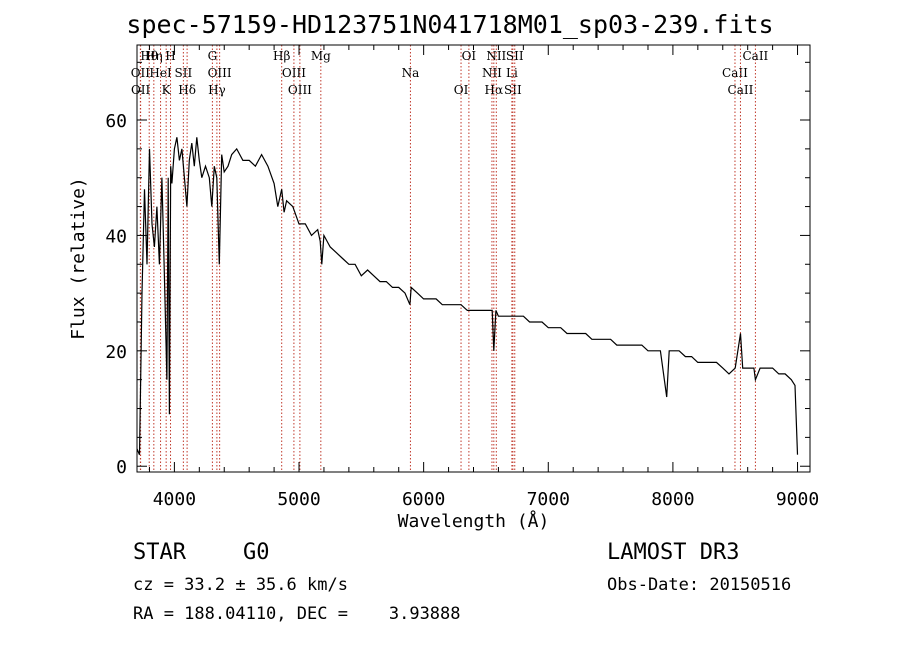  I want to click on observation-date: Obs-Date: 20150516, so click(699, 585).